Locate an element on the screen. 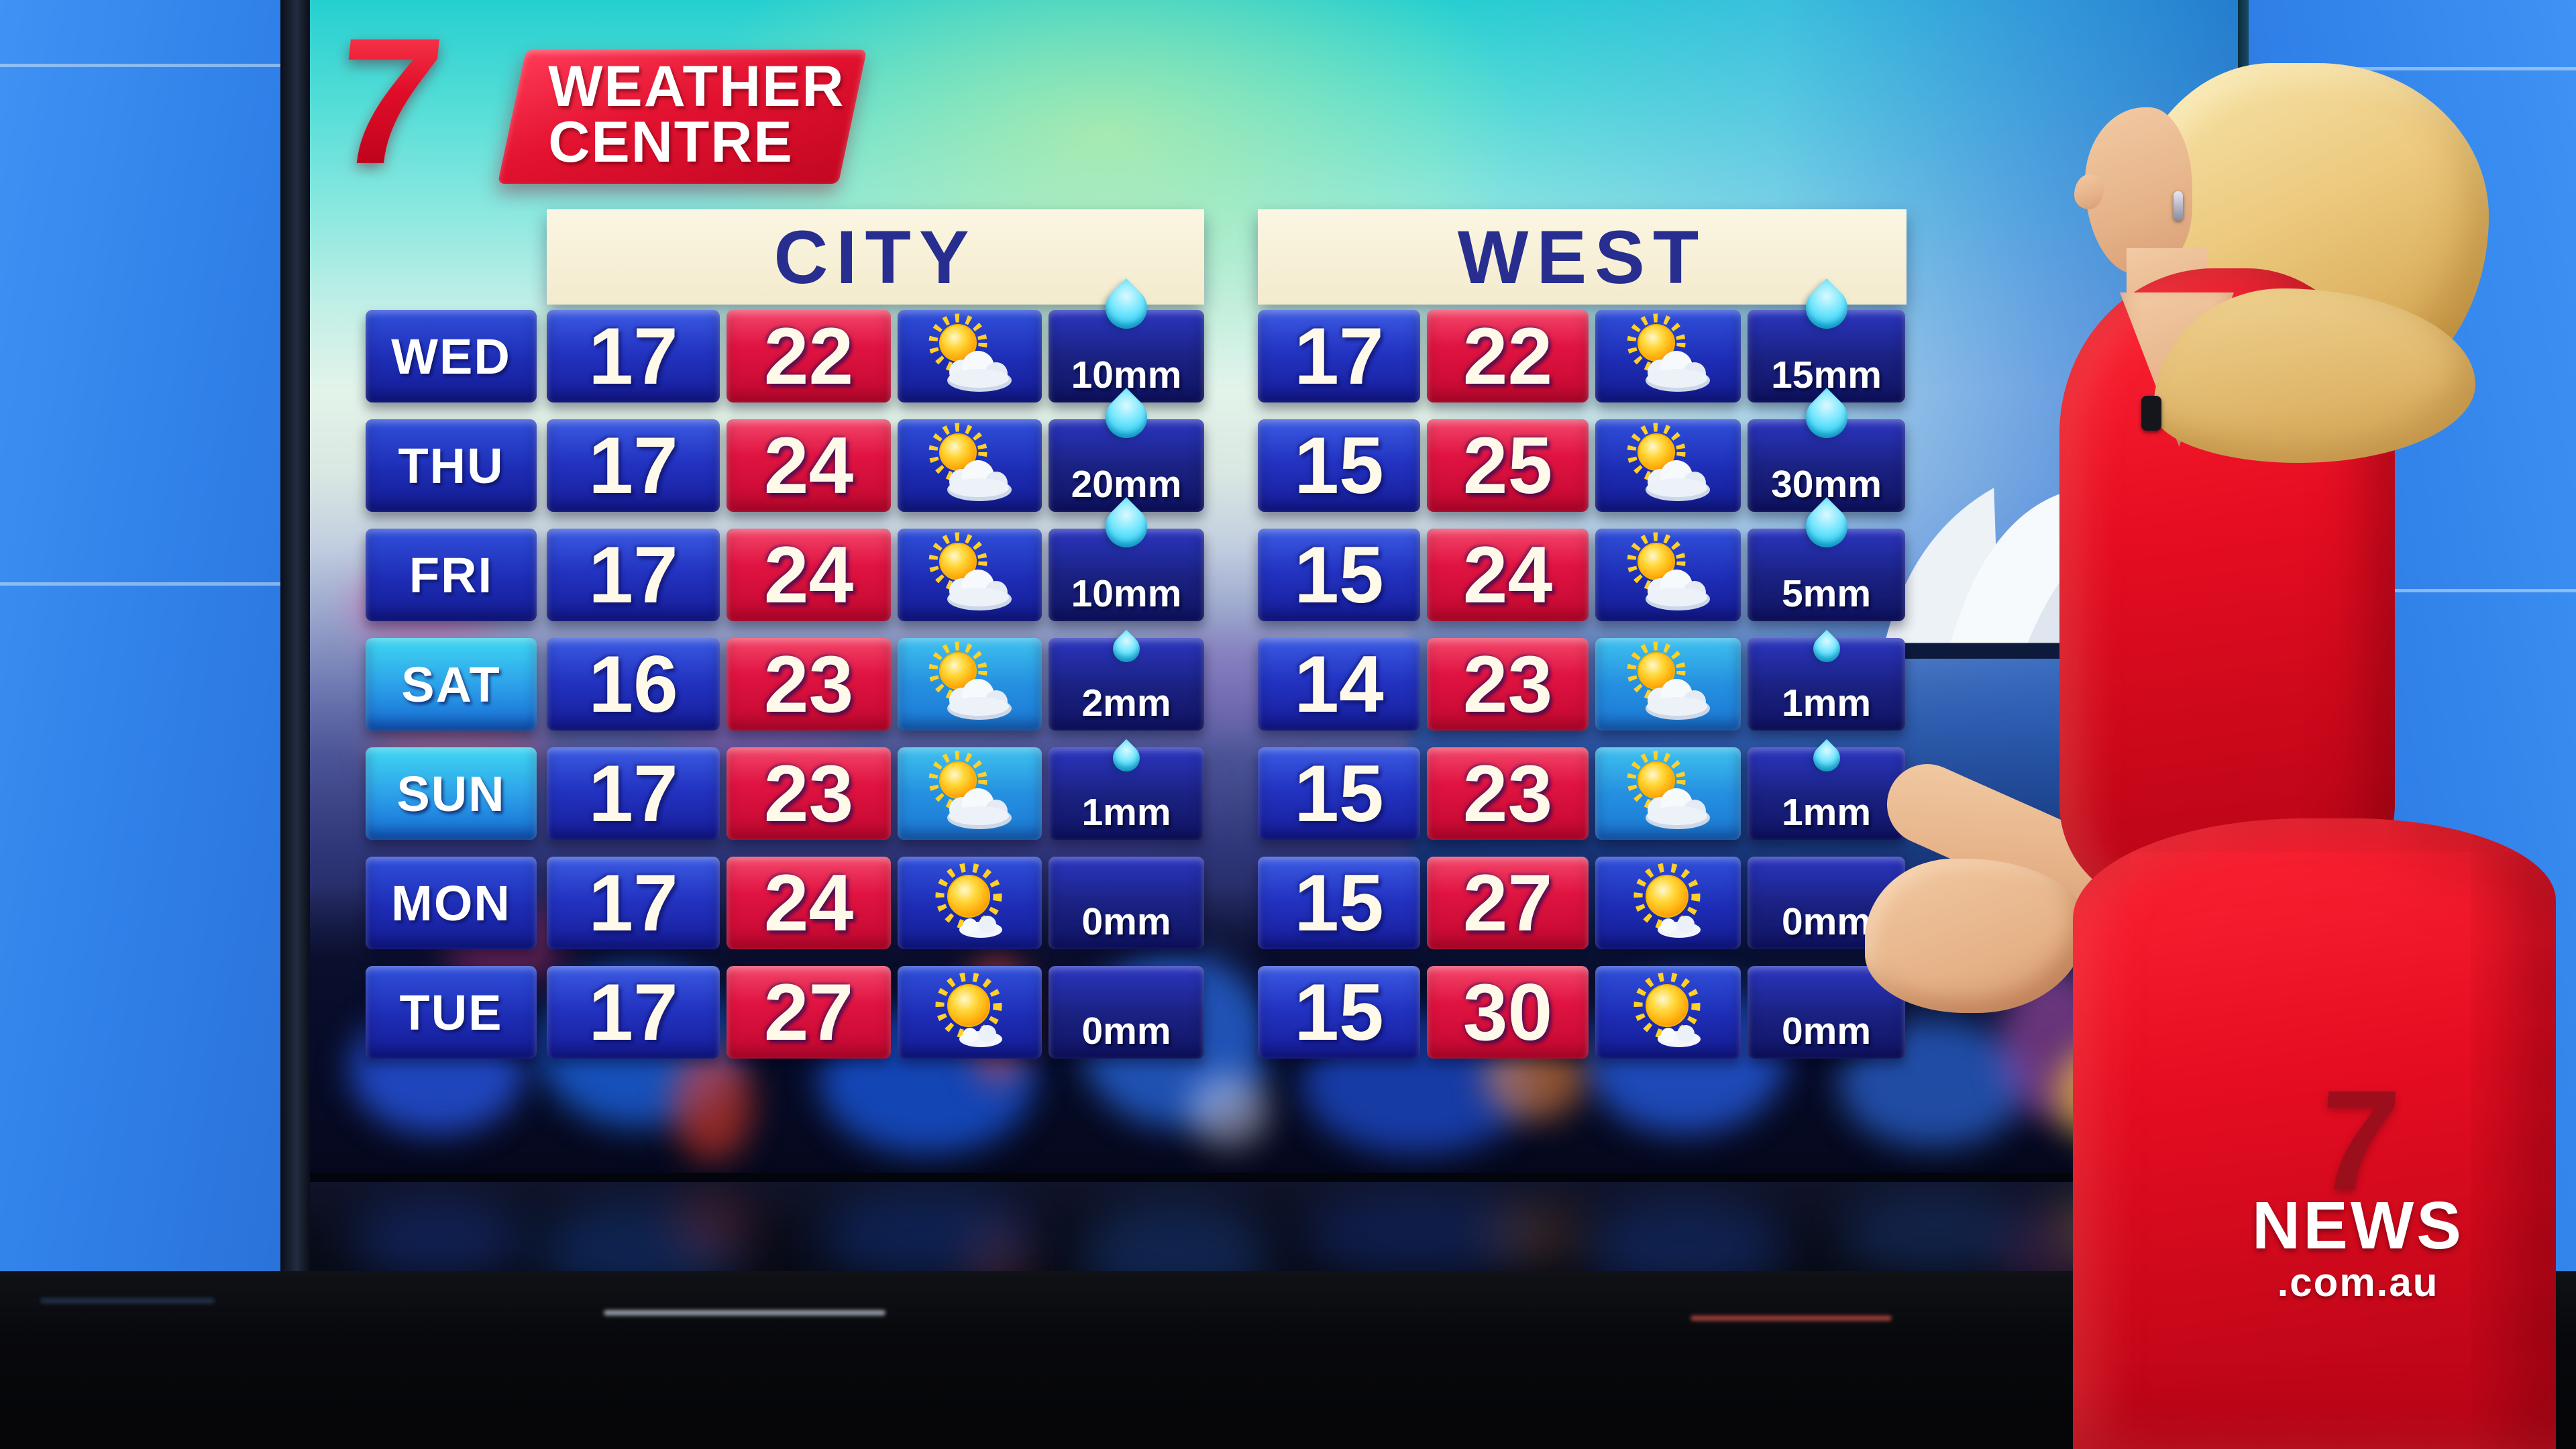  weather-centre-logo: 7 WEATHER CENTRE is located at coordinates (597, 100).